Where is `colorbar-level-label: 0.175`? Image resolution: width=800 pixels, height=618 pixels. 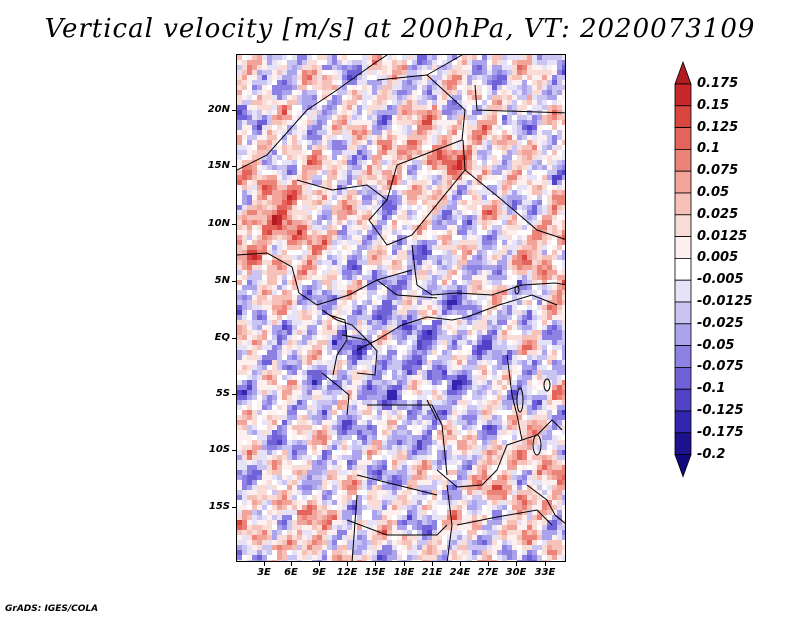 colorbar-level-label: 0.175 is located at coordinates (718, 83).